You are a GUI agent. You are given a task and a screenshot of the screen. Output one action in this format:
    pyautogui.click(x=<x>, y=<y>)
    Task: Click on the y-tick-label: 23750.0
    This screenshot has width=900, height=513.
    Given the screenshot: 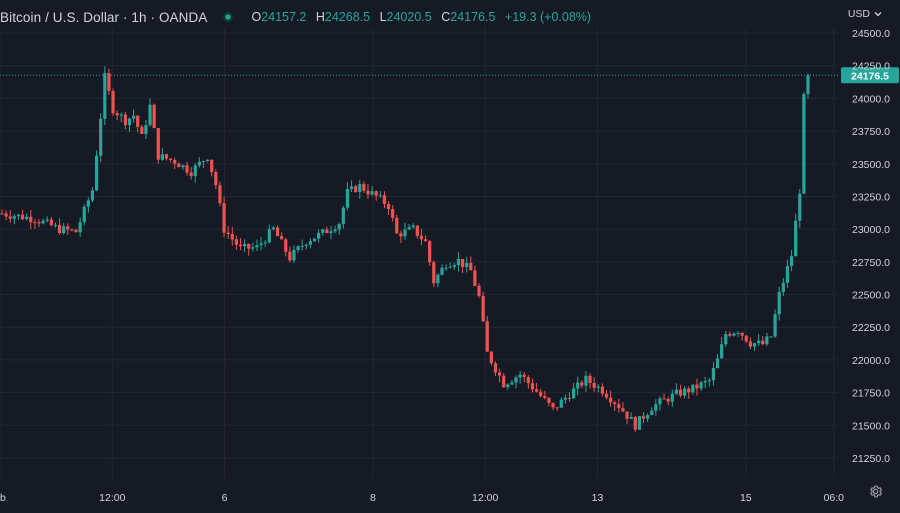 What is the action you would take?
    pyautogui.click(x=871, y=132)
    